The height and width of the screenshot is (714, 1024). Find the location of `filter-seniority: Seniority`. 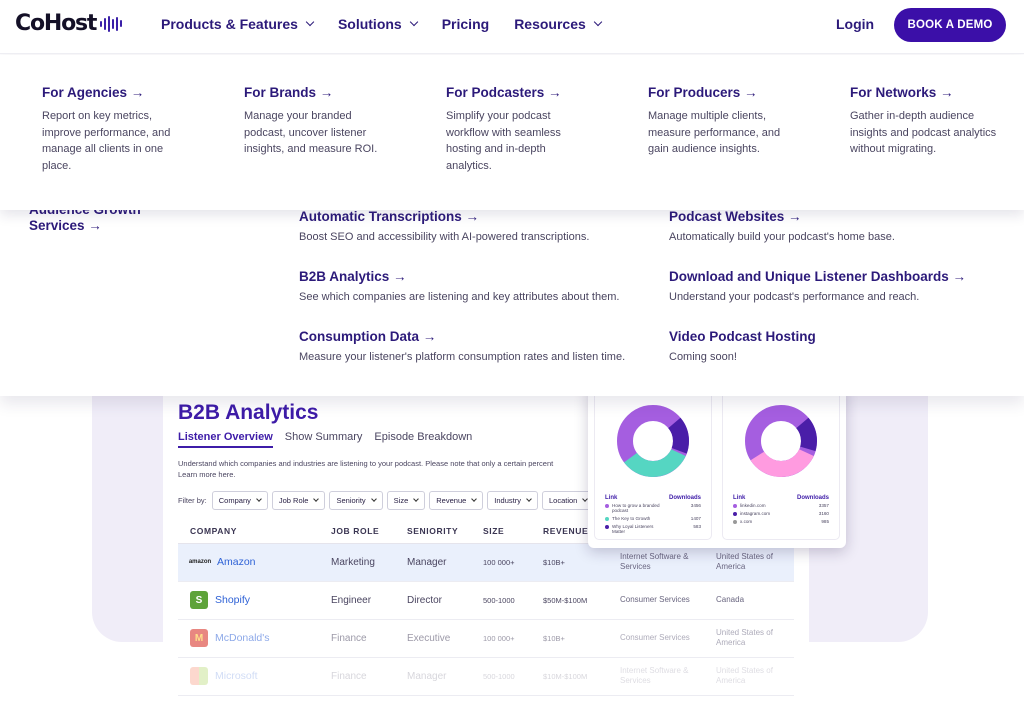

filter-seniority: Seniority is located at coordinates (356, 500).